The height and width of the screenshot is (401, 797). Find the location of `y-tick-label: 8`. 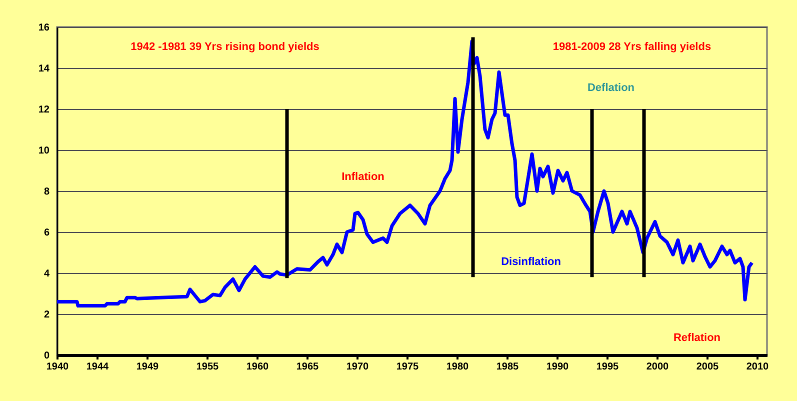

y-tick-label: 8 is located at coordinates (47, 192).